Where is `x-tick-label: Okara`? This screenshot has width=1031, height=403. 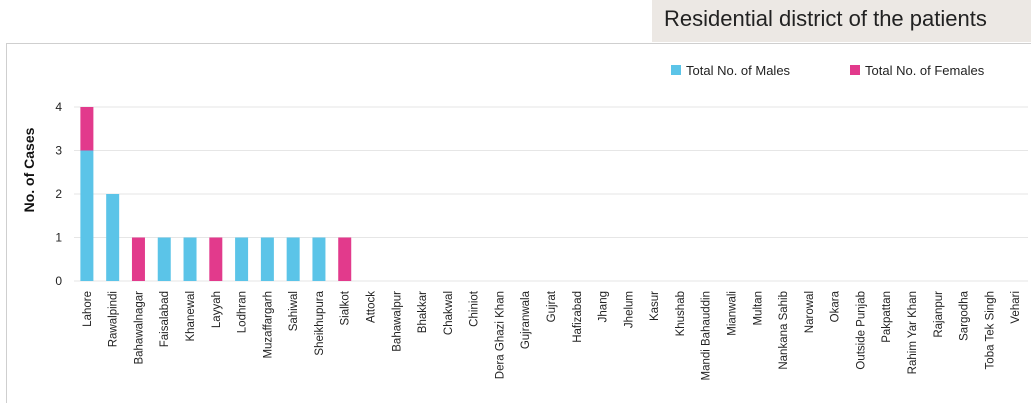
x-tick-label: Okara is located at coordinates (836, 306).